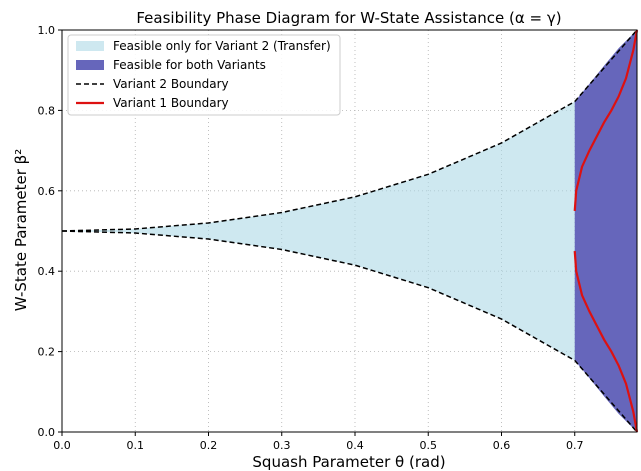 The image size is (641, 471). I want to click on y-tick-label: 0.6, so click(47, 191).